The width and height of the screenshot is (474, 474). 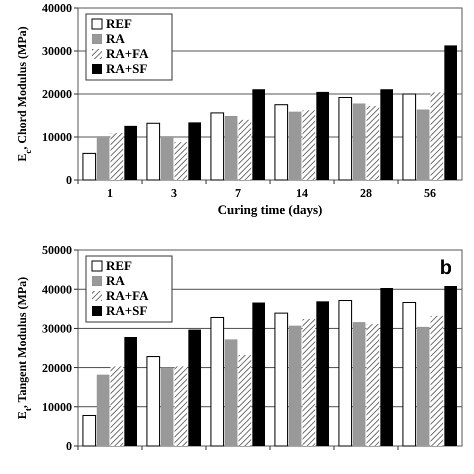 I want to click on annotation: b, so click(x=446, y=268).